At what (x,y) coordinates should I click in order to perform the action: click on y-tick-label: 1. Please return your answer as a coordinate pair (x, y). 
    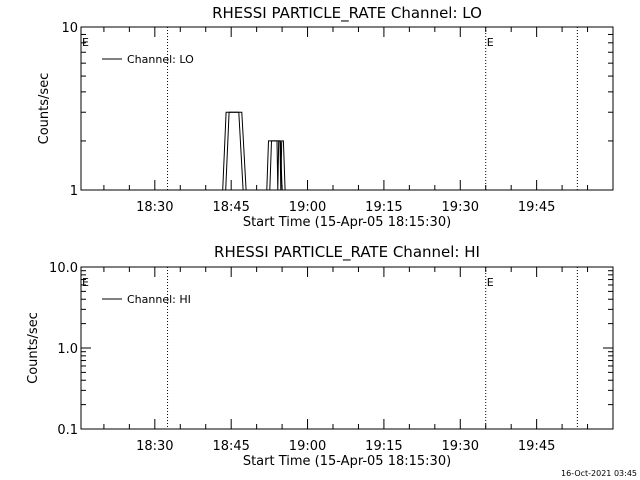
    Looking at the image, I should click on (74, 191).